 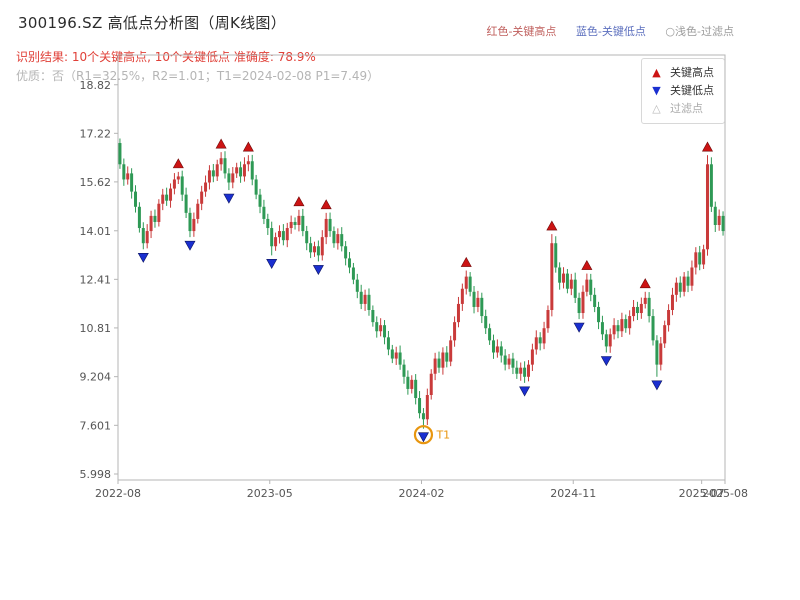 I want to click on up-triangle-icon: ▲, so click(x=656, y=72).